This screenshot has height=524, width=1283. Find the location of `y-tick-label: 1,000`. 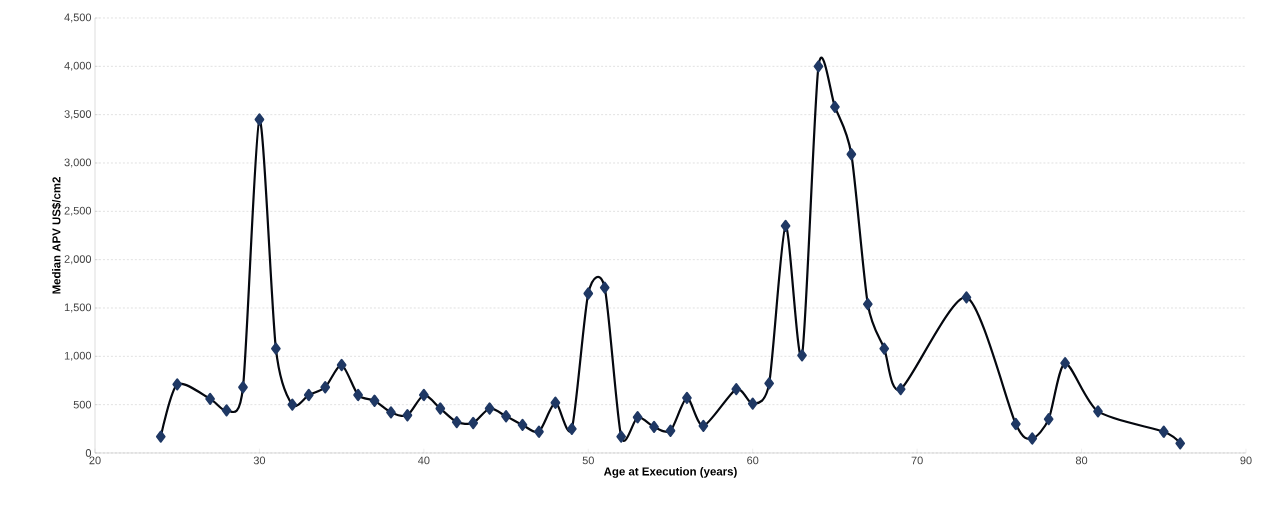

y-tick-label: 1,000 is located at coordinates (78, 356).